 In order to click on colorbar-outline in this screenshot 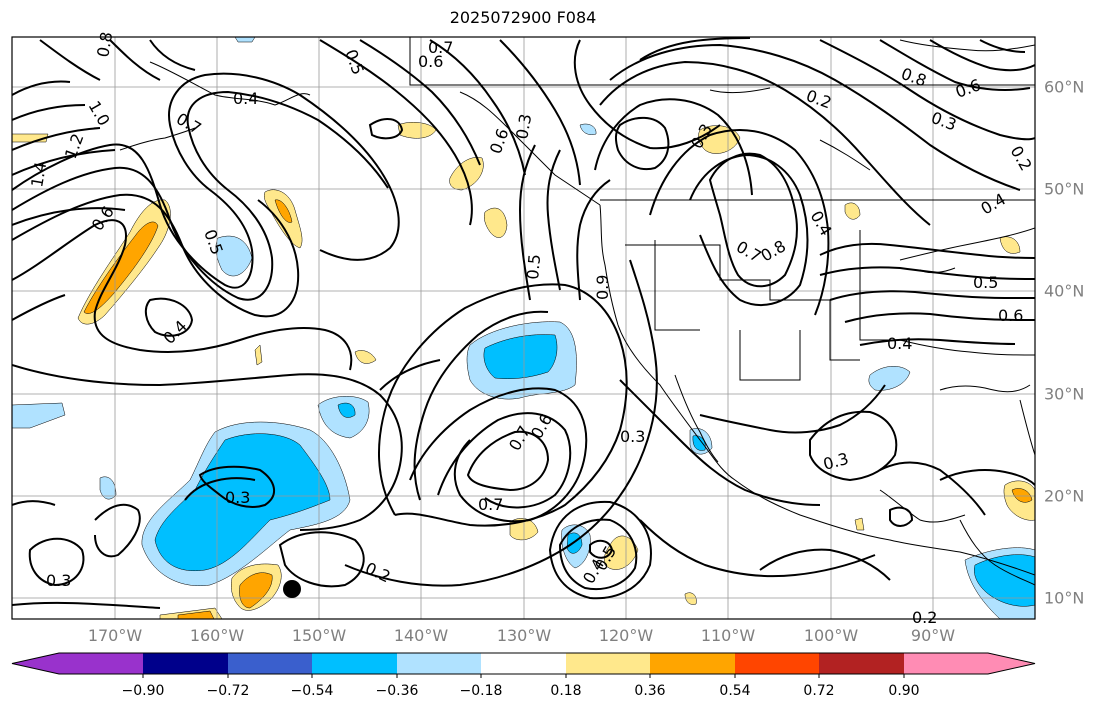, I will do `click(523, 663)`.